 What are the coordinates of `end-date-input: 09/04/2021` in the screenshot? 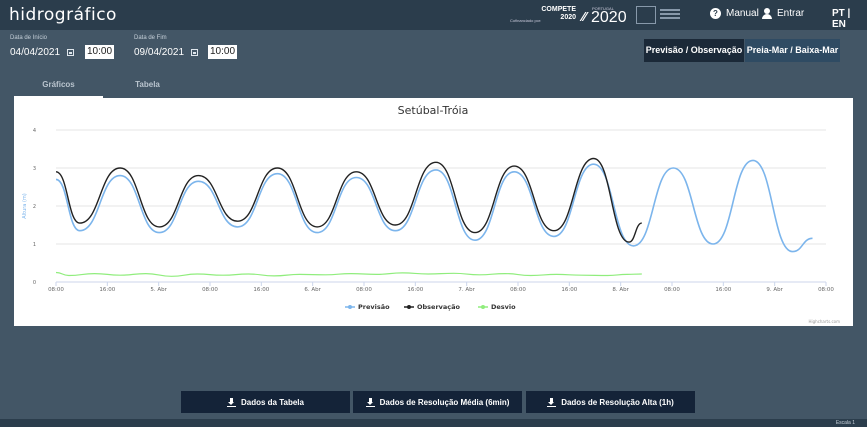 It's located at (159, 52).